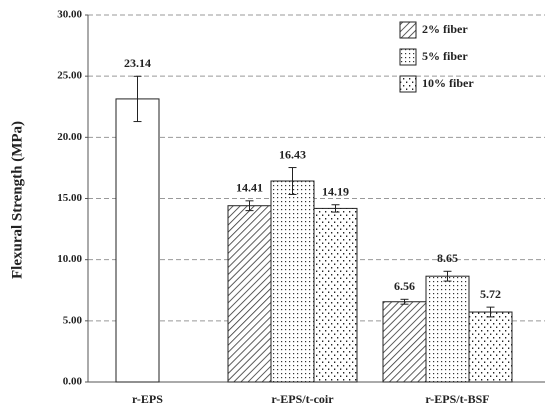  I want to click on x-tick-label: r-EPS/t-coir, so click(302, 399).